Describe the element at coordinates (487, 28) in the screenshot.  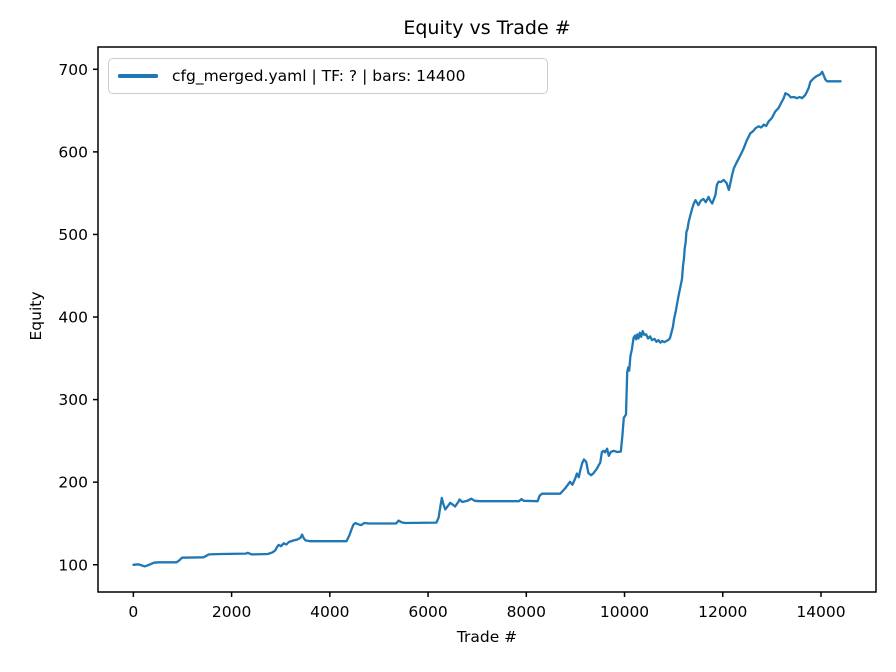
I see `chart-title: Equity vs Trade #` at that location.